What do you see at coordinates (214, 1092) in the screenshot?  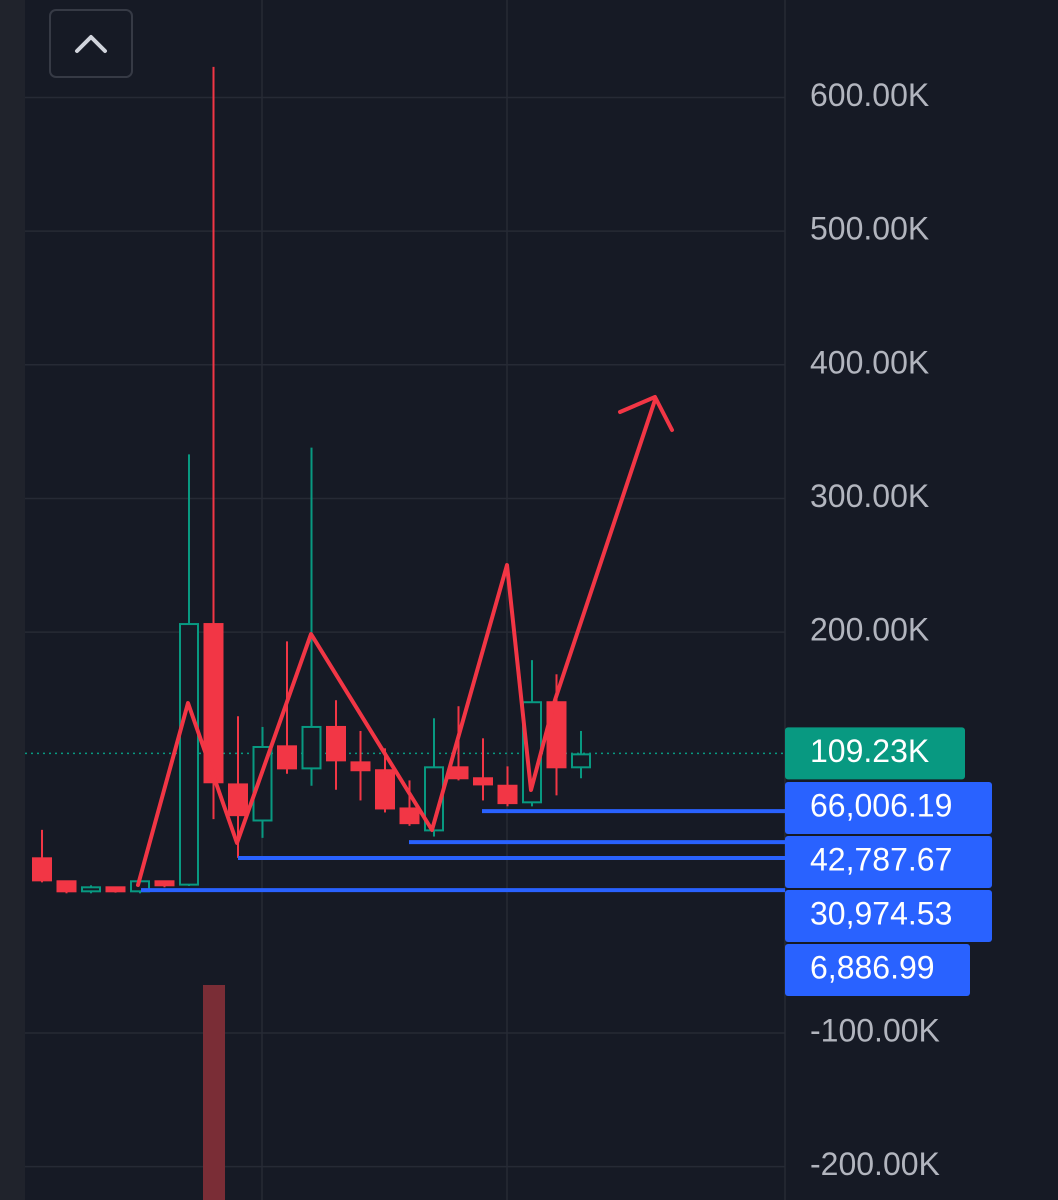 I see `volume-bar` at bounding box center [214, 1092].